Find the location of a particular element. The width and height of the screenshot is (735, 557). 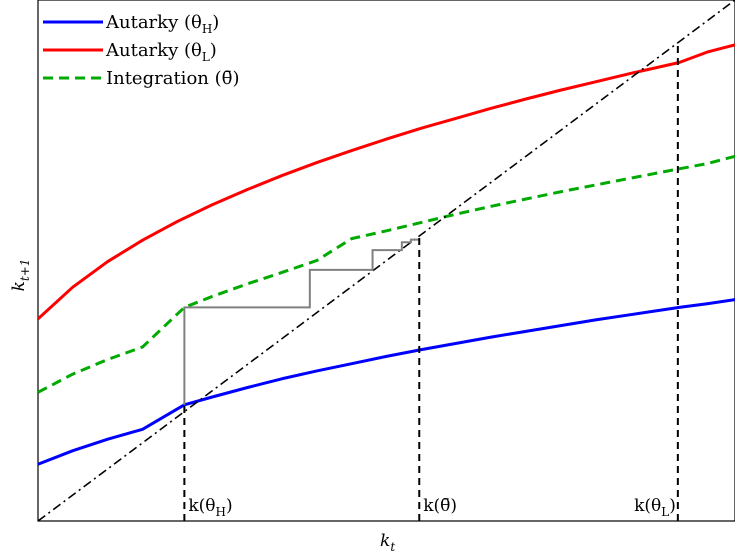

legend-label-1: Autarky (θL) is located at coordinates (161, 52).